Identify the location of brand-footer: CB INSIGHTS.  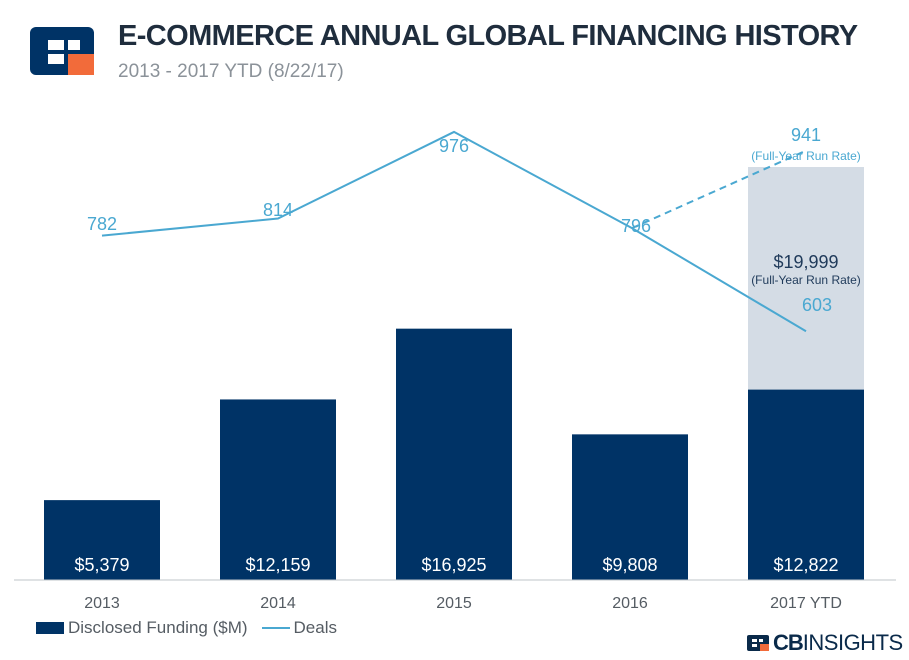
(825, 643).